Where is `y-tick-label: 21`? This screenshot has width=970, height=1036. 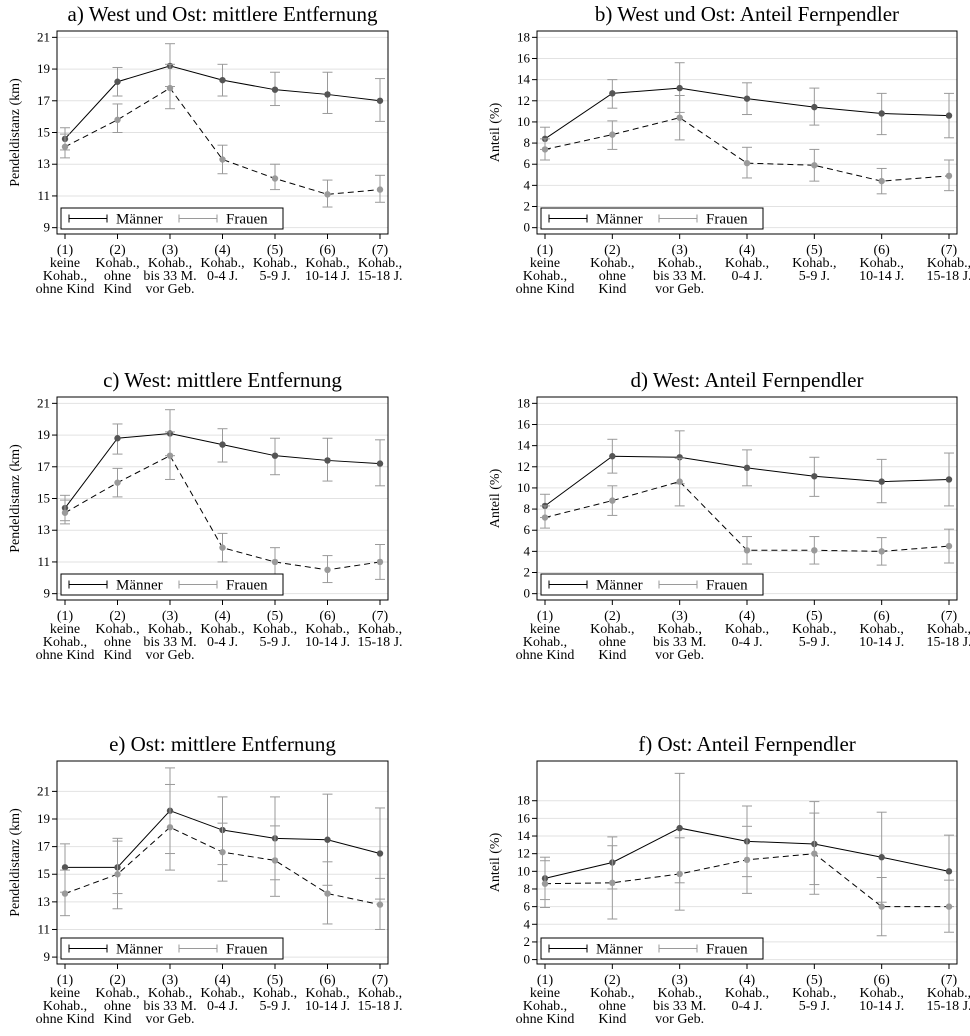
y-tick-label: 21 is located at coordinates (43, 36).